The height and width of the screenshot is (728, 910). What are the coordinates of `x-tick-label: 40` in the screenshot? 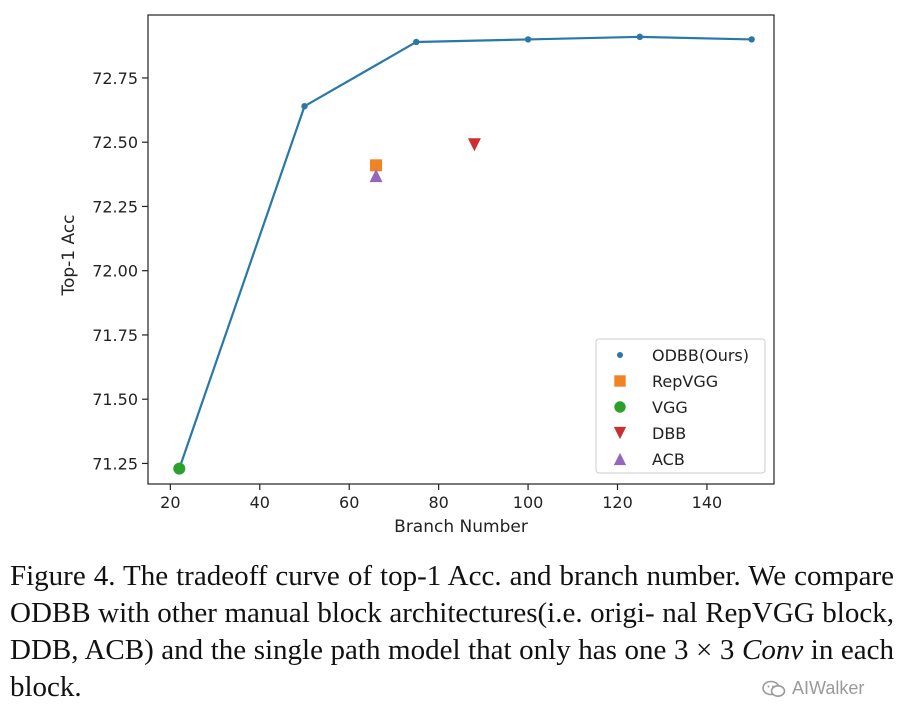 It's located at (260, 502).